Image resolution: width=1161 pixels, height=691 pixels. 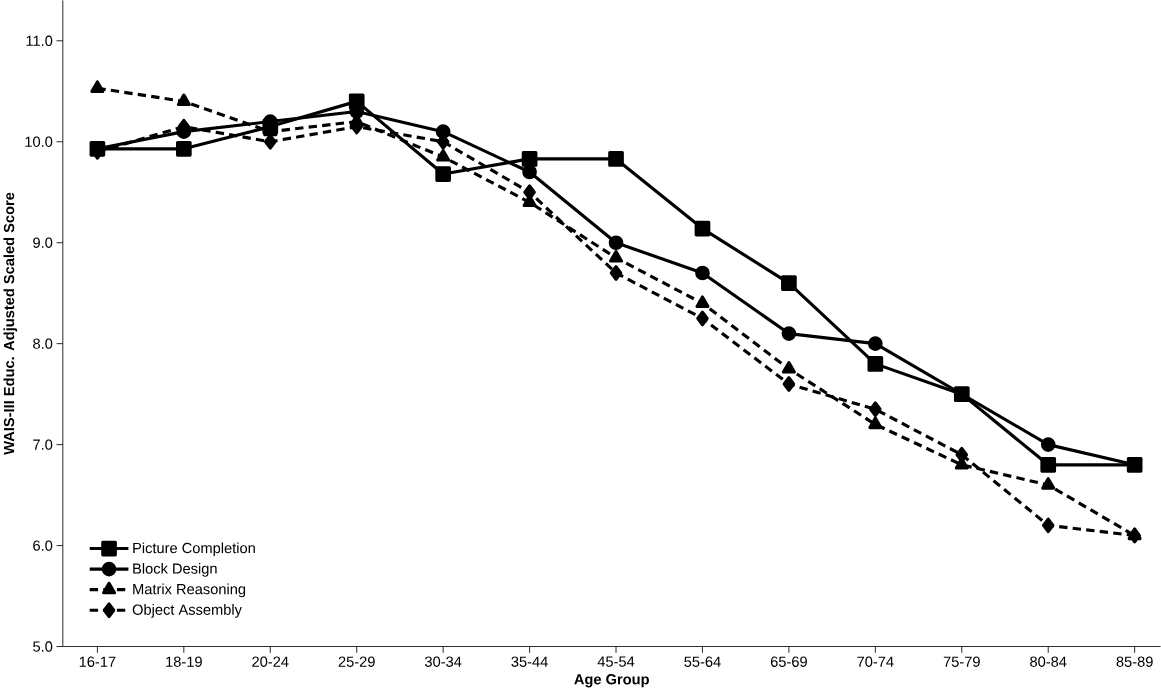 What do you see at coordinates (616, 661) in the screenshot?
I see `x-tick-label: 45-54` at bounding box center [616, 661].